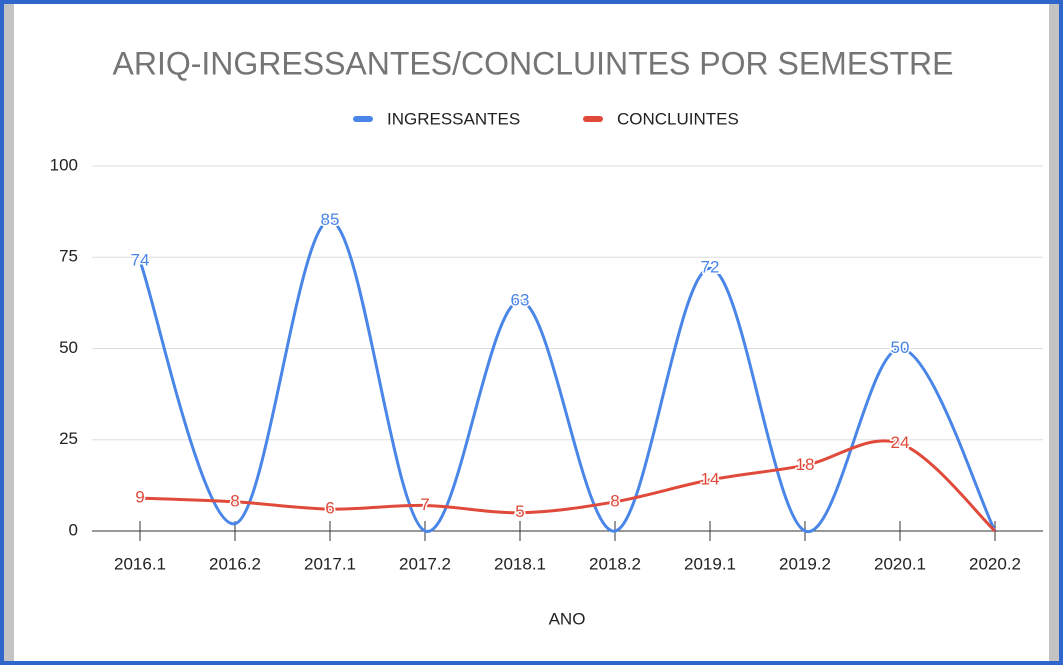  I want to click on data-label: 50, so click(900, 347).